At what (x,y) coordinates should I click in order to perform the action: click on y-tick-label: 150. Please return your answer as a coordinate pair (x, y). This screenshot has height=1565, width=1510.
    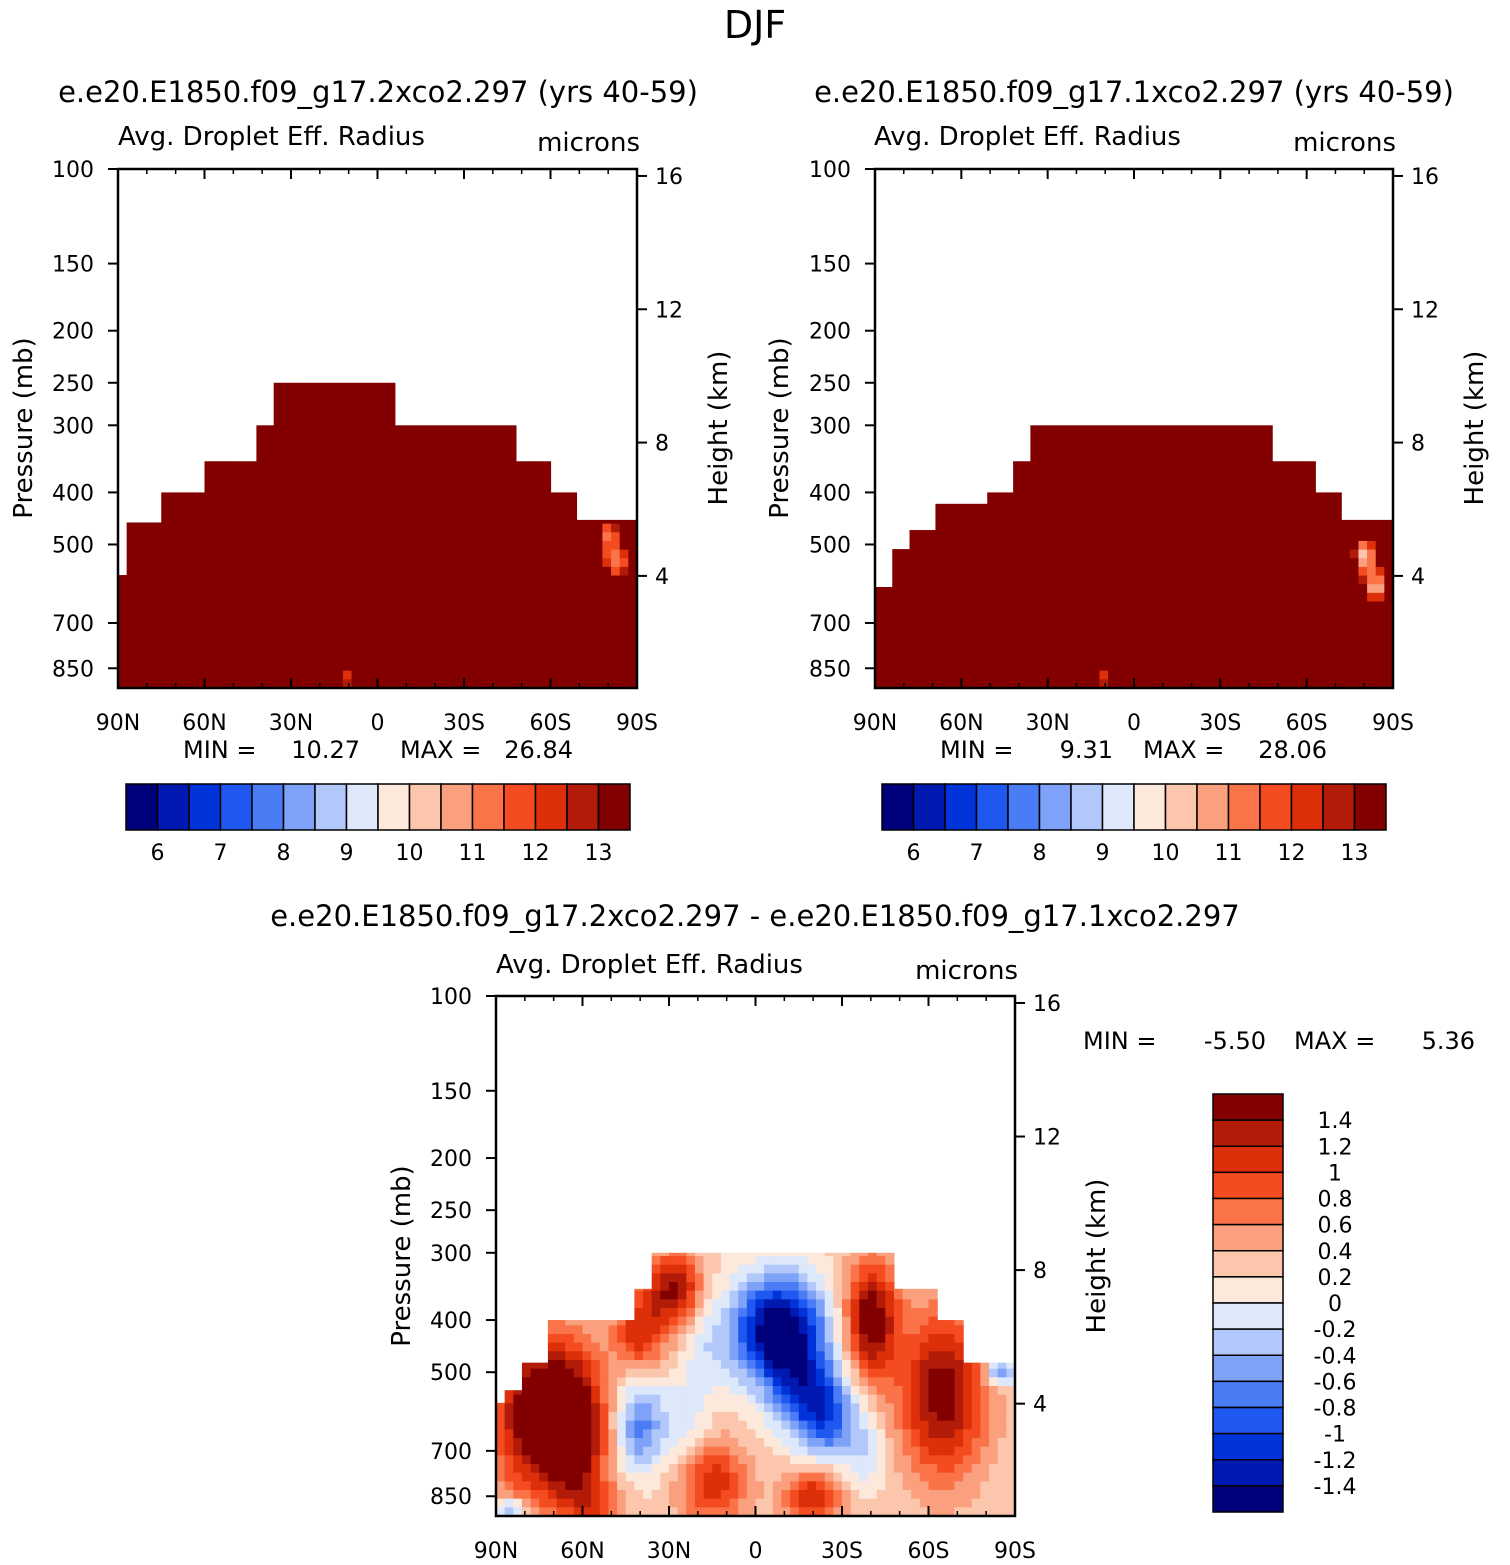
    Looking at the image, I should click on (830, 265).